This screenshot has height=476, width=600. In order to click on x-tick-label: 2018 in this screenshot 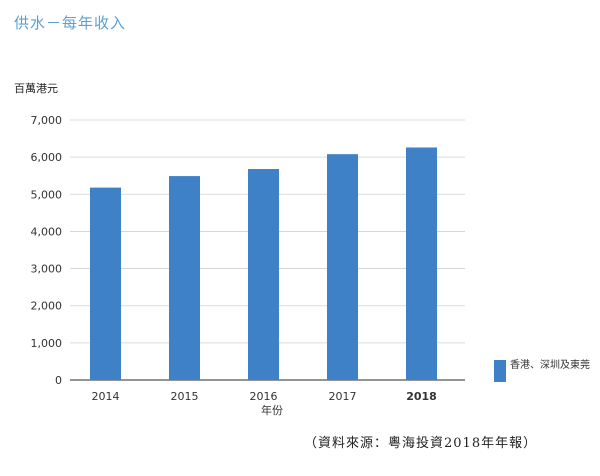, I will do `click(421, 396)`.